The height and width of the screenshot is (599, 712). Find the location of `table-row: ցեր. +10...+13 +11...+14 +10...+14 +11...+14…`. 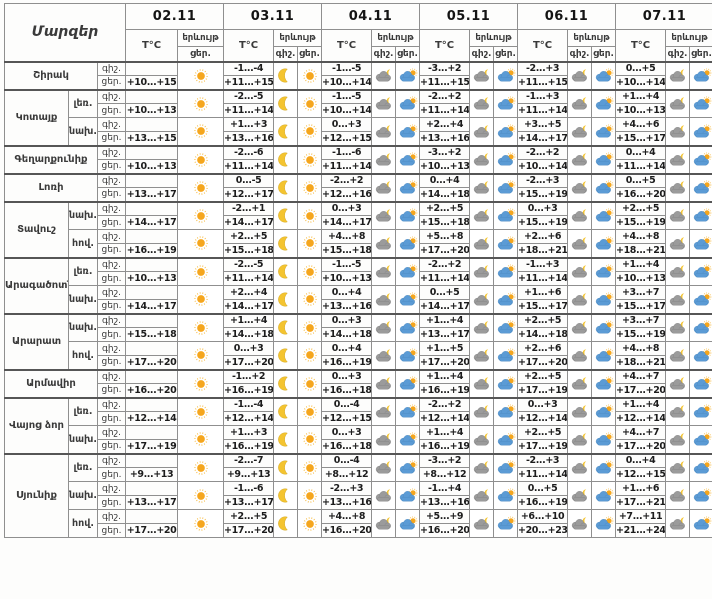

table-row: ցեր. +10...+13 +11...+14 +10...+14 +11...+14… is located at coordinates (358, 110).